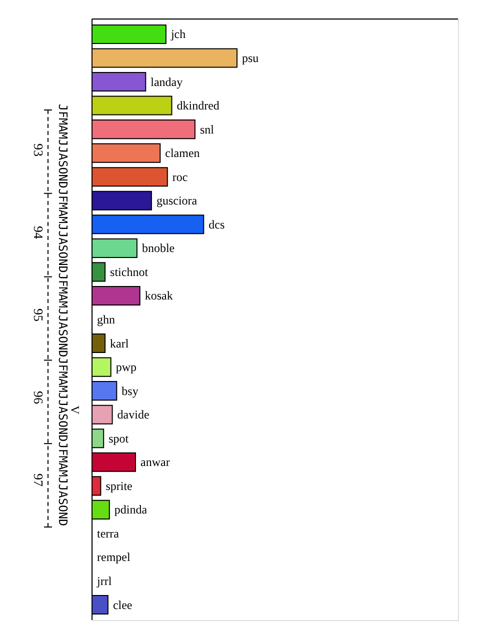 The width and height of the screenshot is (480, 640). Describe the element at coordinates (106, 319) in the screenshot. I see `y-tick-label: ghn` at that location.